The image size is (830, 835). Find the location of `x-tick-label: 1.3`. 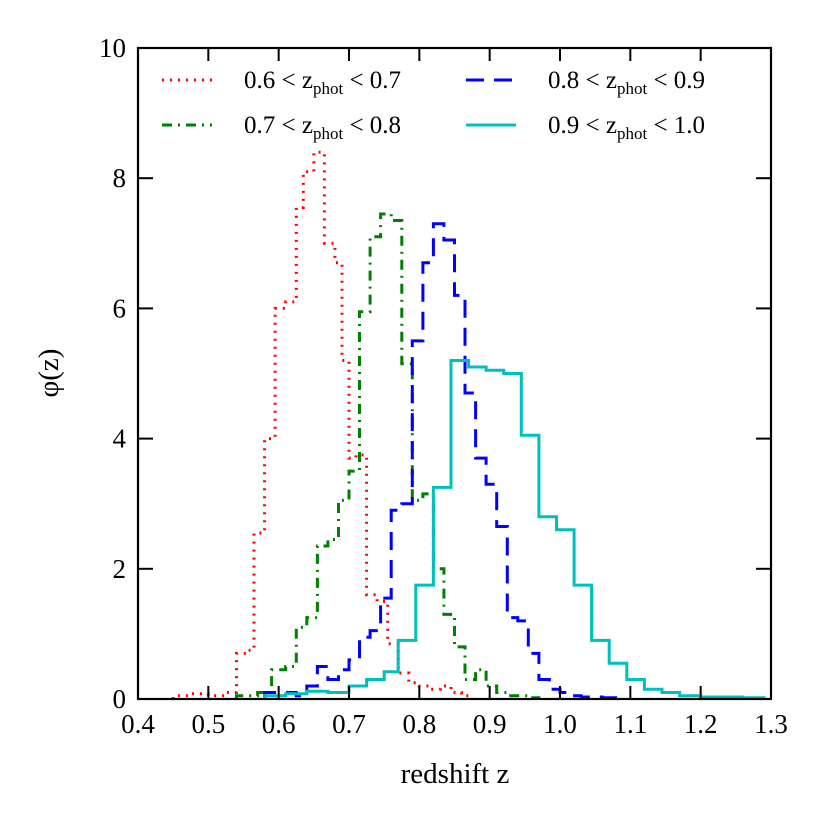

x-tick-label: 1.3 is located at coordinates (771, 724).